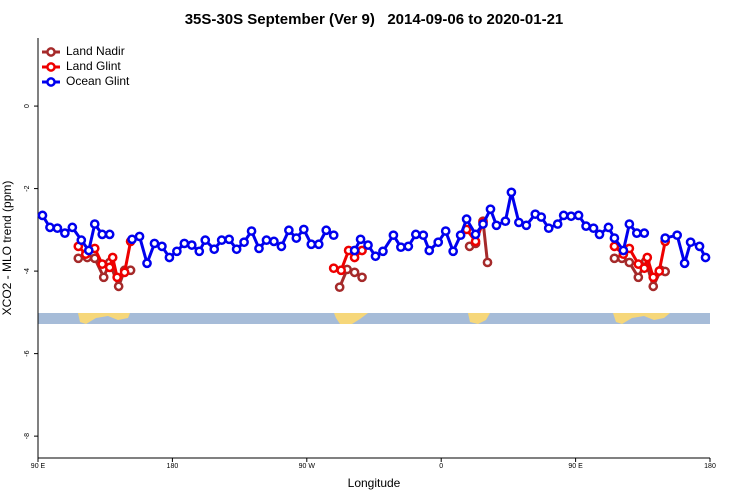 The image size is (750, 500). Describe the element at coordinates (27, 106) in the screenshot. I see `y-tick-label: 0` at that location.